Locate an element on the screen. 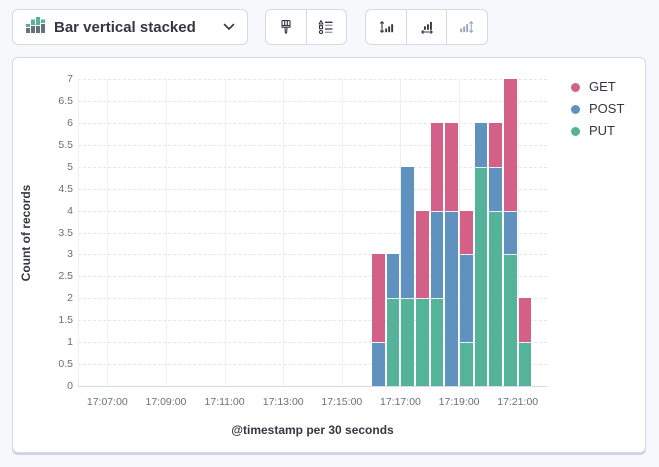 The width and height of the screenshot is (659, 467). paintbrush-icon is located at coordinates (286, 27).